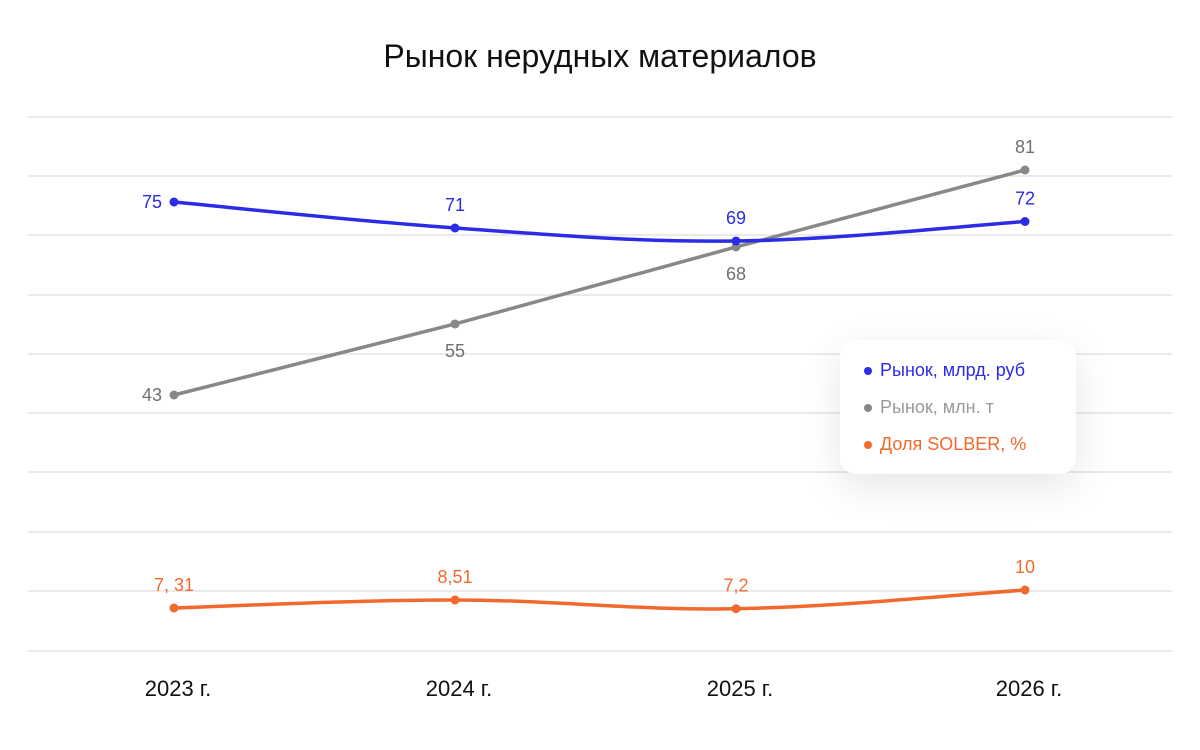 Image resolution: width=1200 pixels, height=750 pixels. Describe the element at coordinates (736, 218) in the screenshot. I see `data-label-market-rub: 69` at that location.